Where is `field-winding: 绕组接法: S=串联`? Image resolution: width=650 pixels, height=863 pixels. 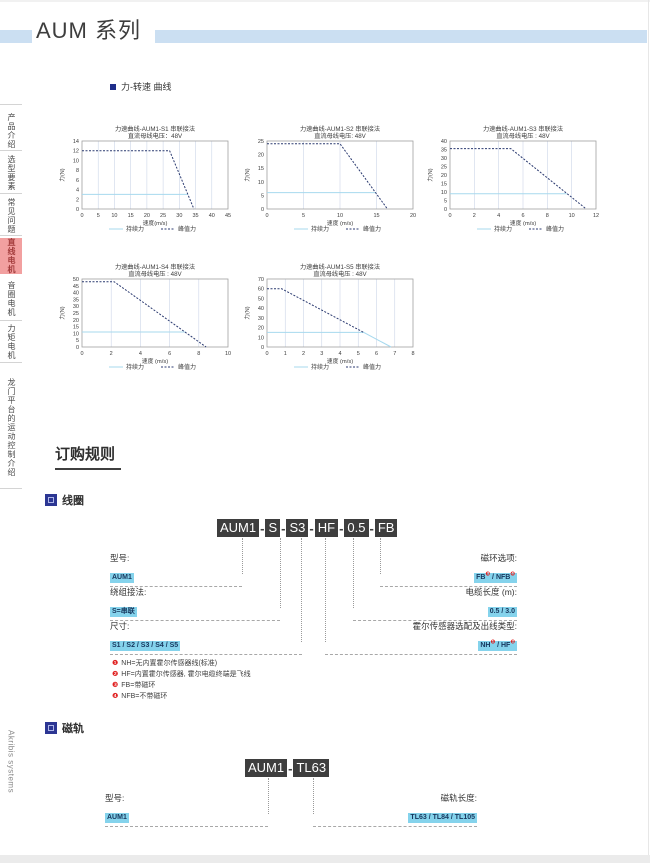
field-winding: 绕组接法: S=串联 is located at coordinates (195, 603).